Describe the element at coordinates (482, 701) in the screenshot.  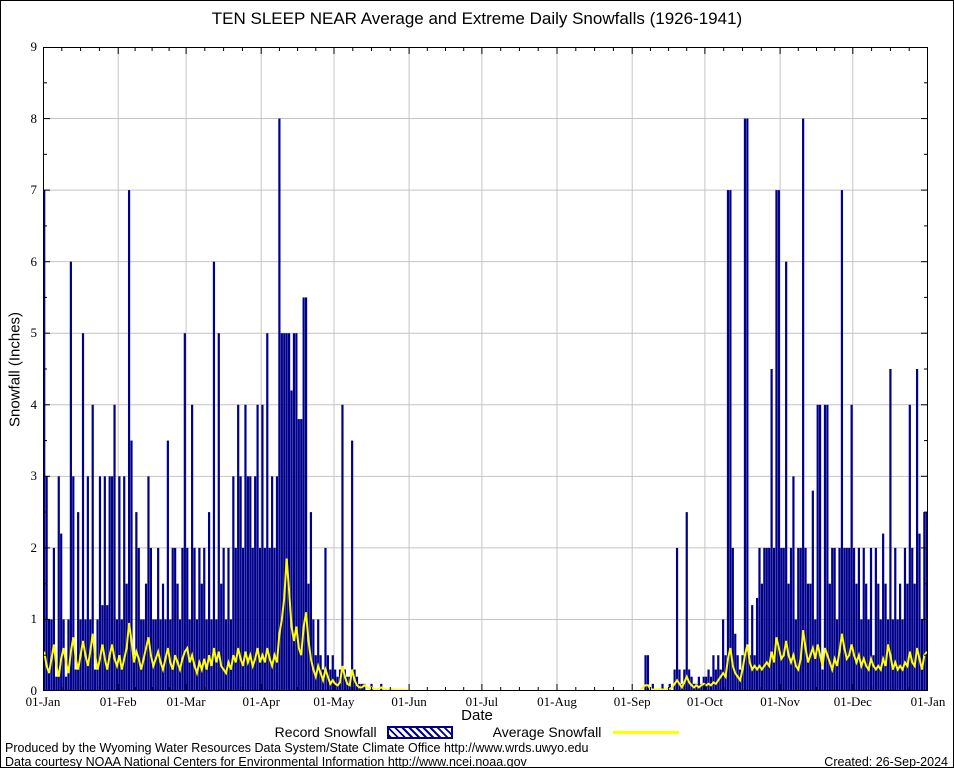
I see `x-tick-label: 01-Jul` at that location.